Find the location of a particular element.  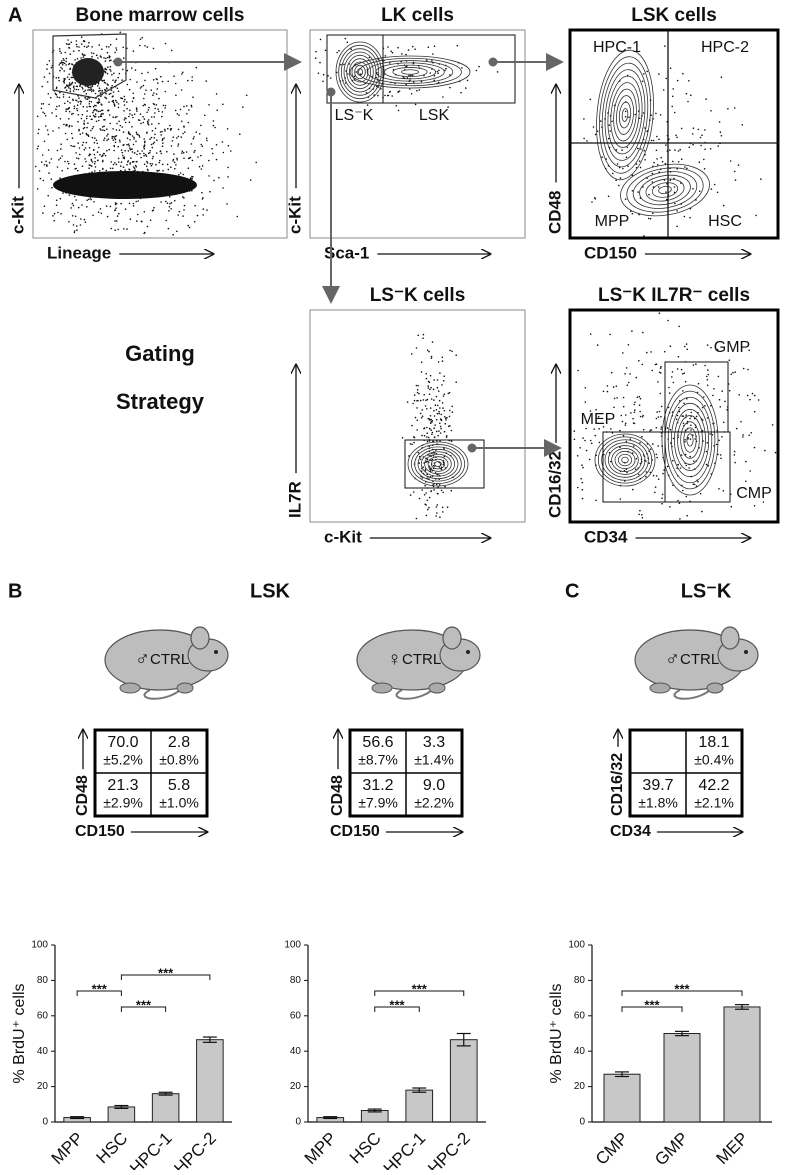

significance-label: *** is located at coordinates (166, 972).